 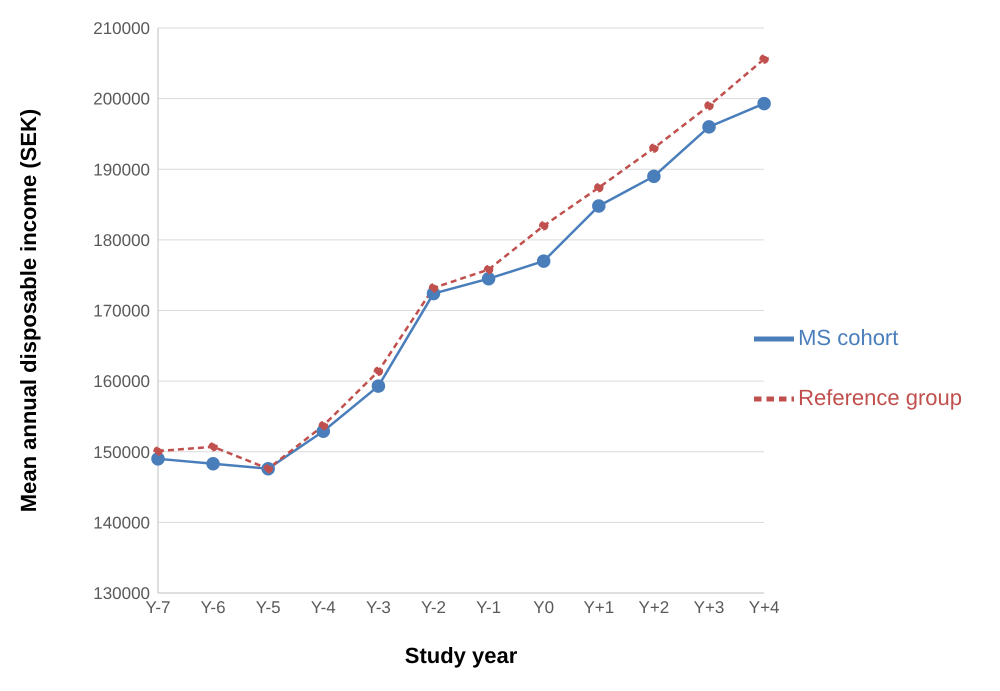 I want to click on x-tick-label: Y+4, so click(x=764, y=608).